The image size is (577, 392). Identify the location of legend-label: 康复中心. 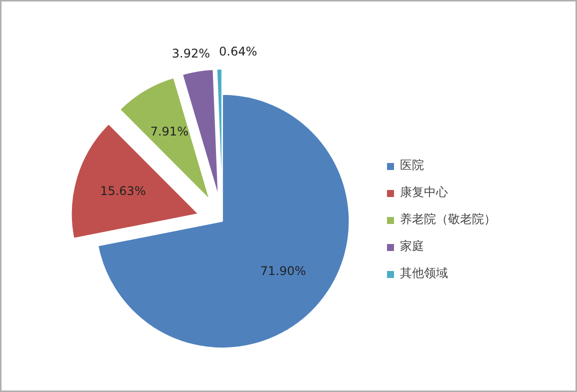
(424, 192).